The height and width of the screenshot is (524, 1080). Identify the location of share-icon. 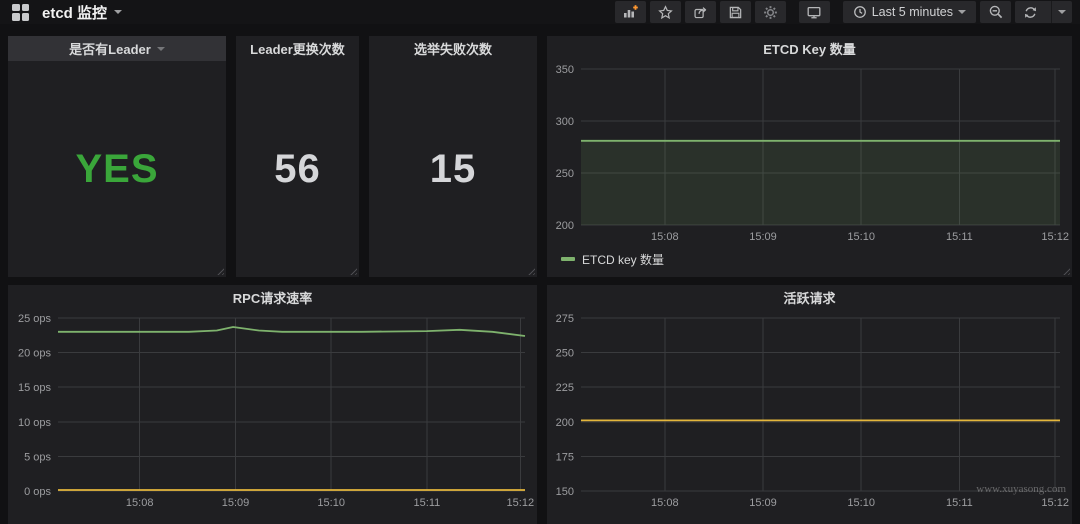
(700, 12).